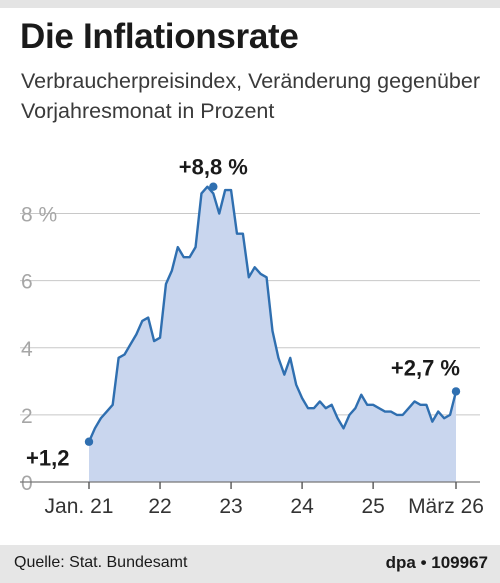 Image resolution: width=500 pixels, height=583 pixels. What do you see at coordinates (159, 36) in the screenshot?
I see `chart-title: Die Inflationsrate` at bounding box center [159, 36].